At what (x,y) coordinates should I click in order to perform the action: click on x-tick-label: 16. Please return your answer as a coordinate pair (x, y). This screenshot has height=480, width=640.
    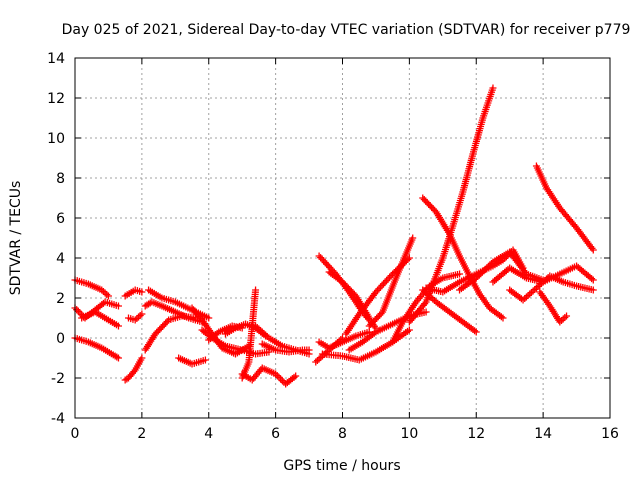
    Looking at the image, I should click on (610, 434).